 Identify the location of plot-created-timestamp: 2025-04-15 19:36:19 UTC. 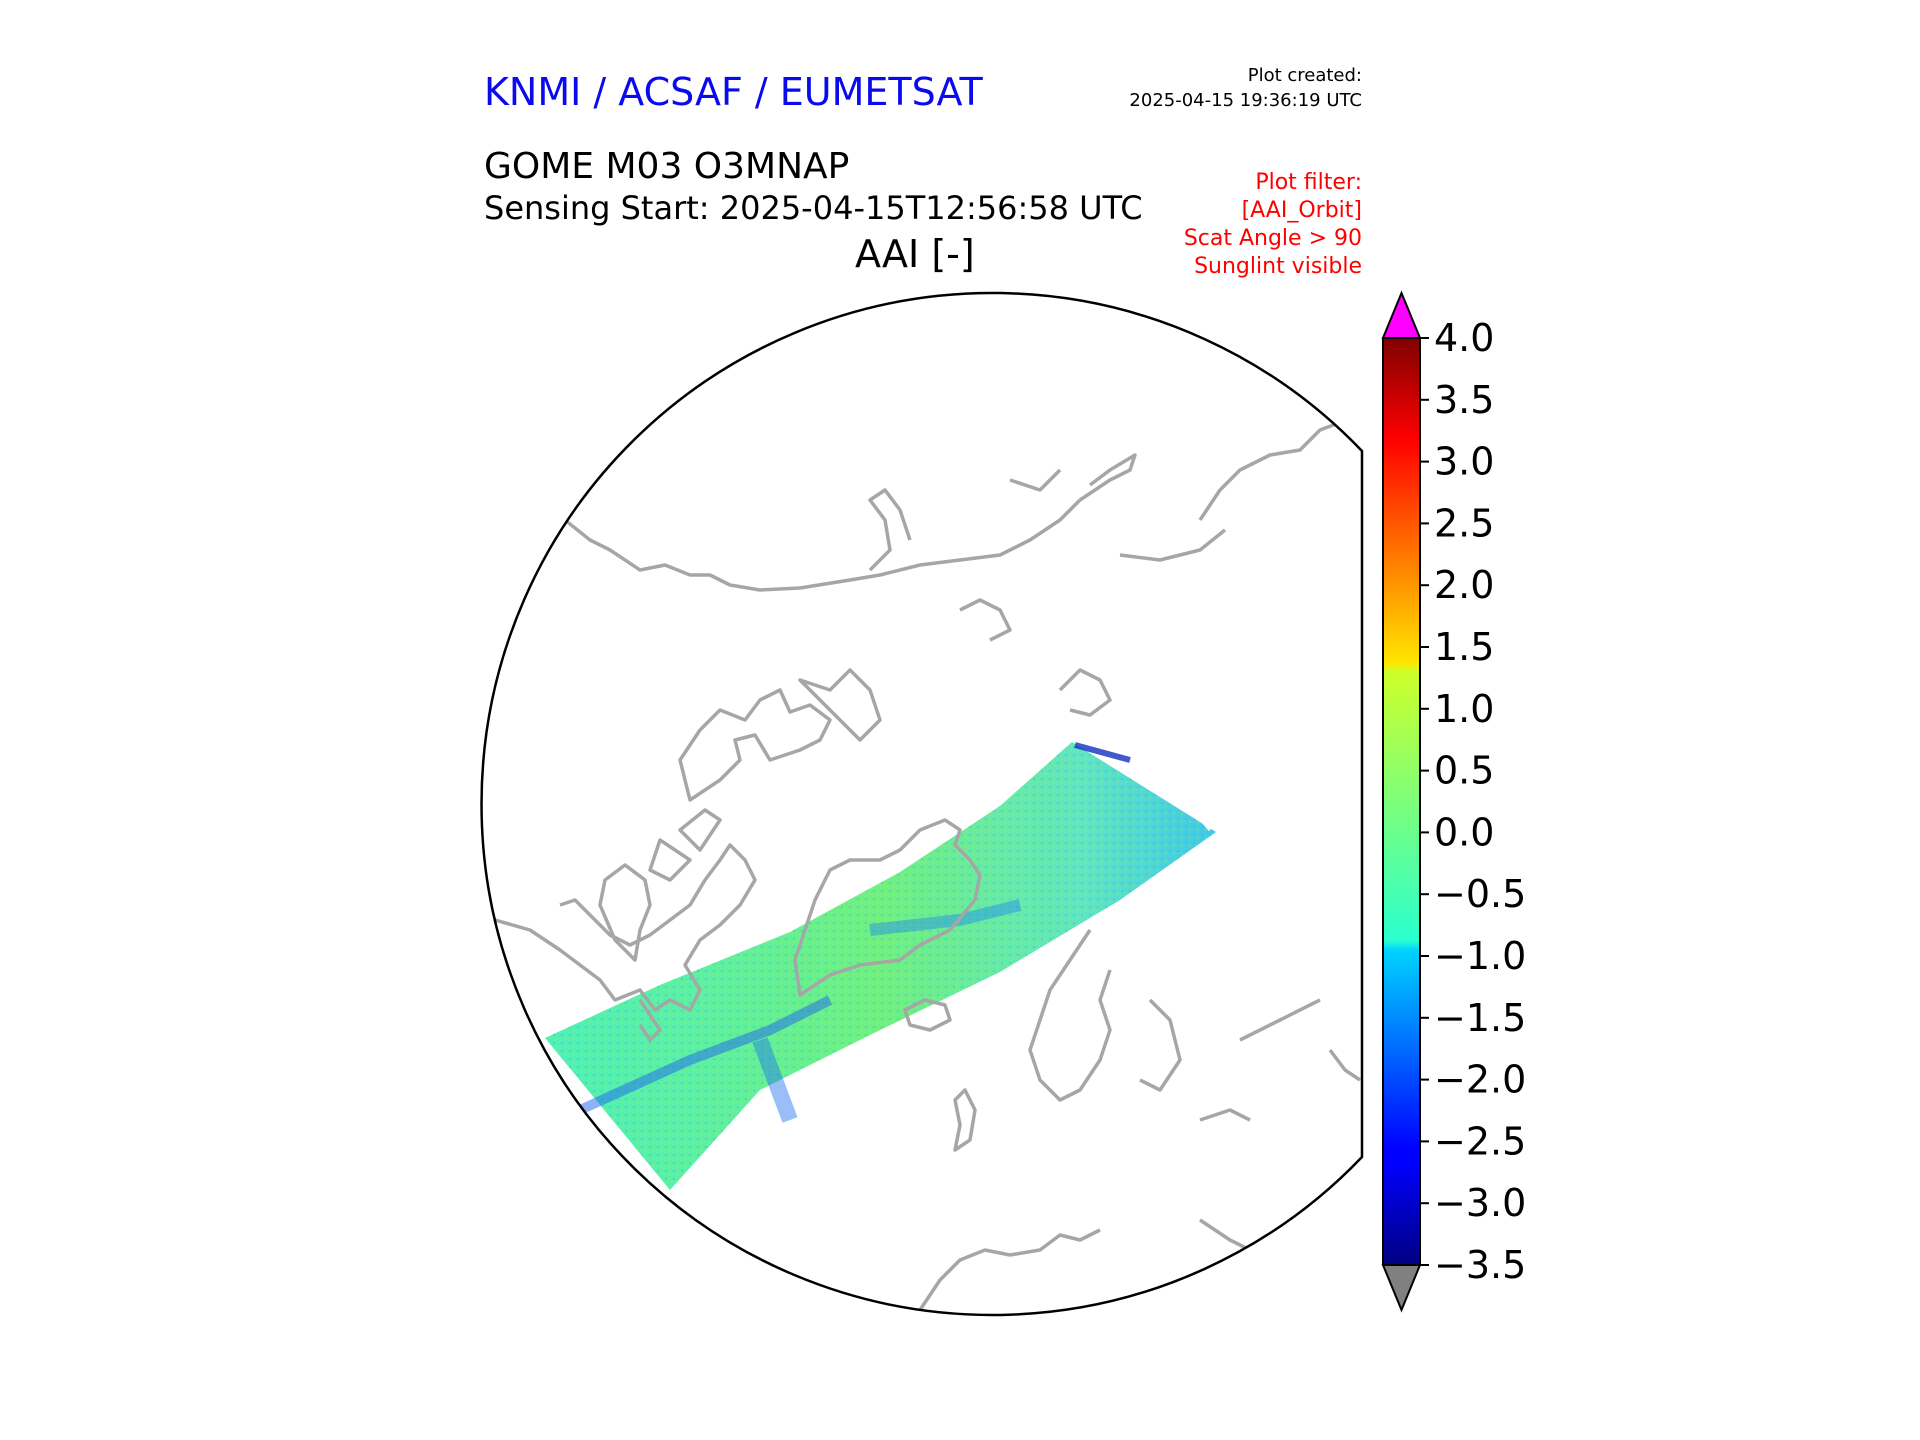
(1245, 100).